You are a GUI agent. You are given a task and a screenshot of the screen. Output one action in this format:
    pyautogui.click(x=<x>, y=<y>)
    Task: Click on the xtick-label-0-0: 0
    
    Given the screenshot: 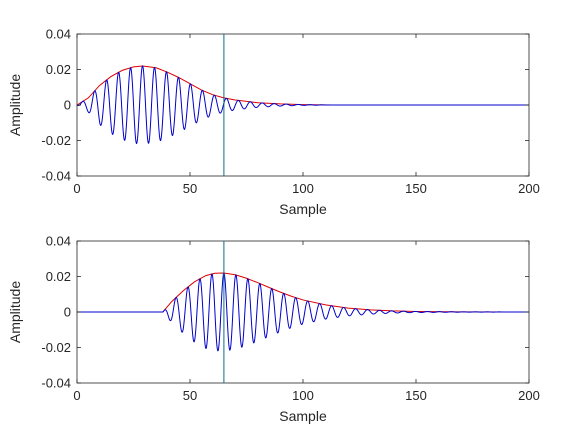 What is the action you would take?
    pyautogui.click(x=76, y=188)
    